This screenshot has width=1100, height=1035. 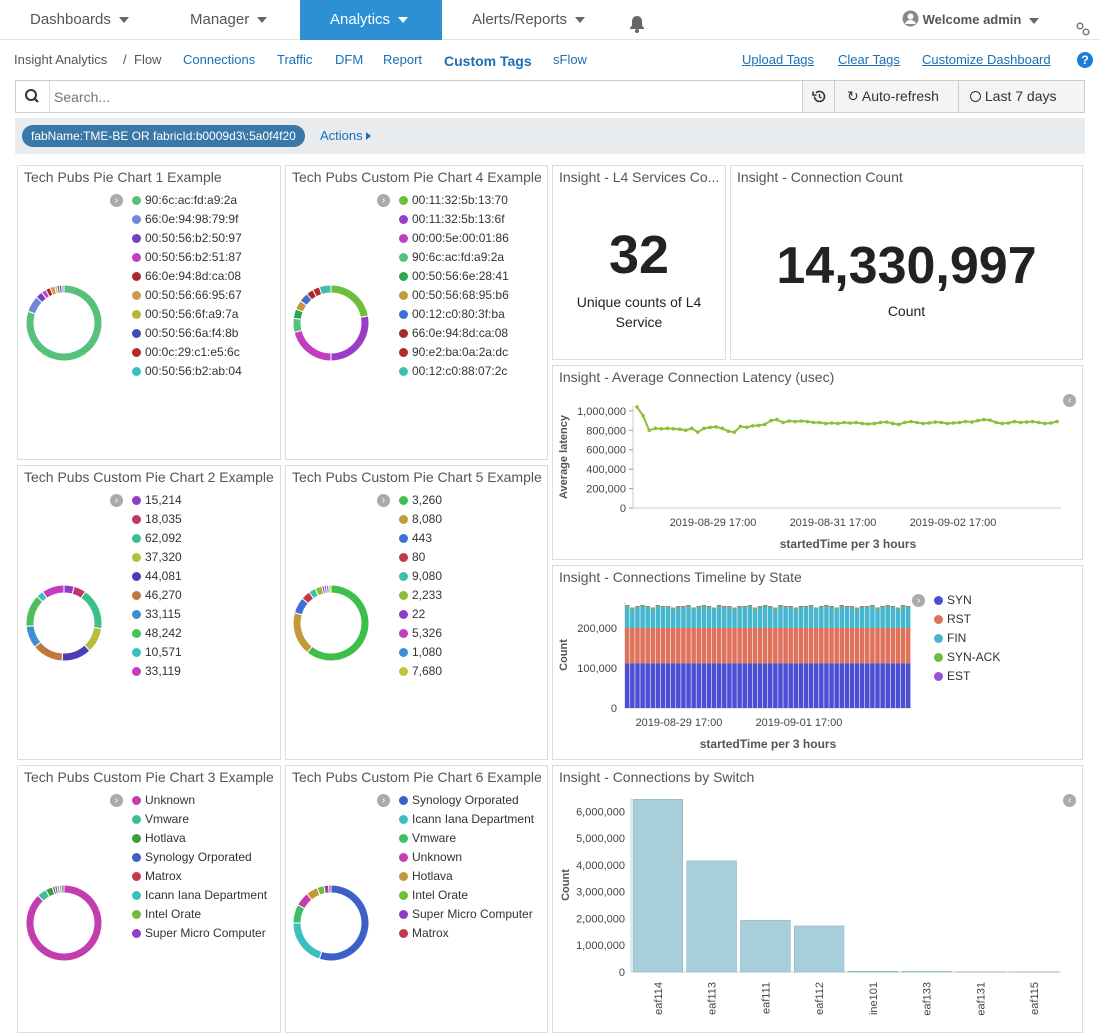 What do you see at coordinates (420, 614) in the screenshot?
I see `legend-item: 22` at bounding box center [420, 614].